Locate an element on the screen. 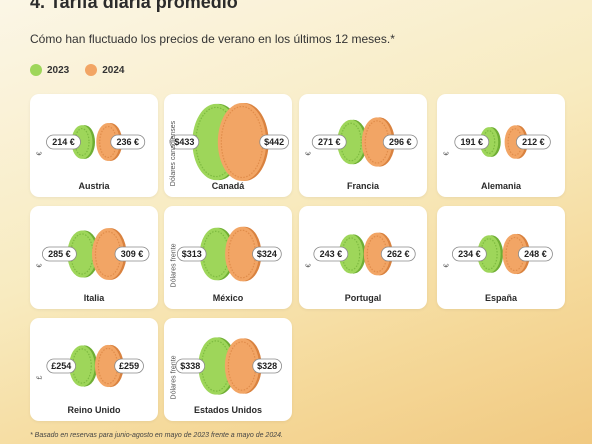  value-label-2023: $338 is located at coordinates (190, 366).